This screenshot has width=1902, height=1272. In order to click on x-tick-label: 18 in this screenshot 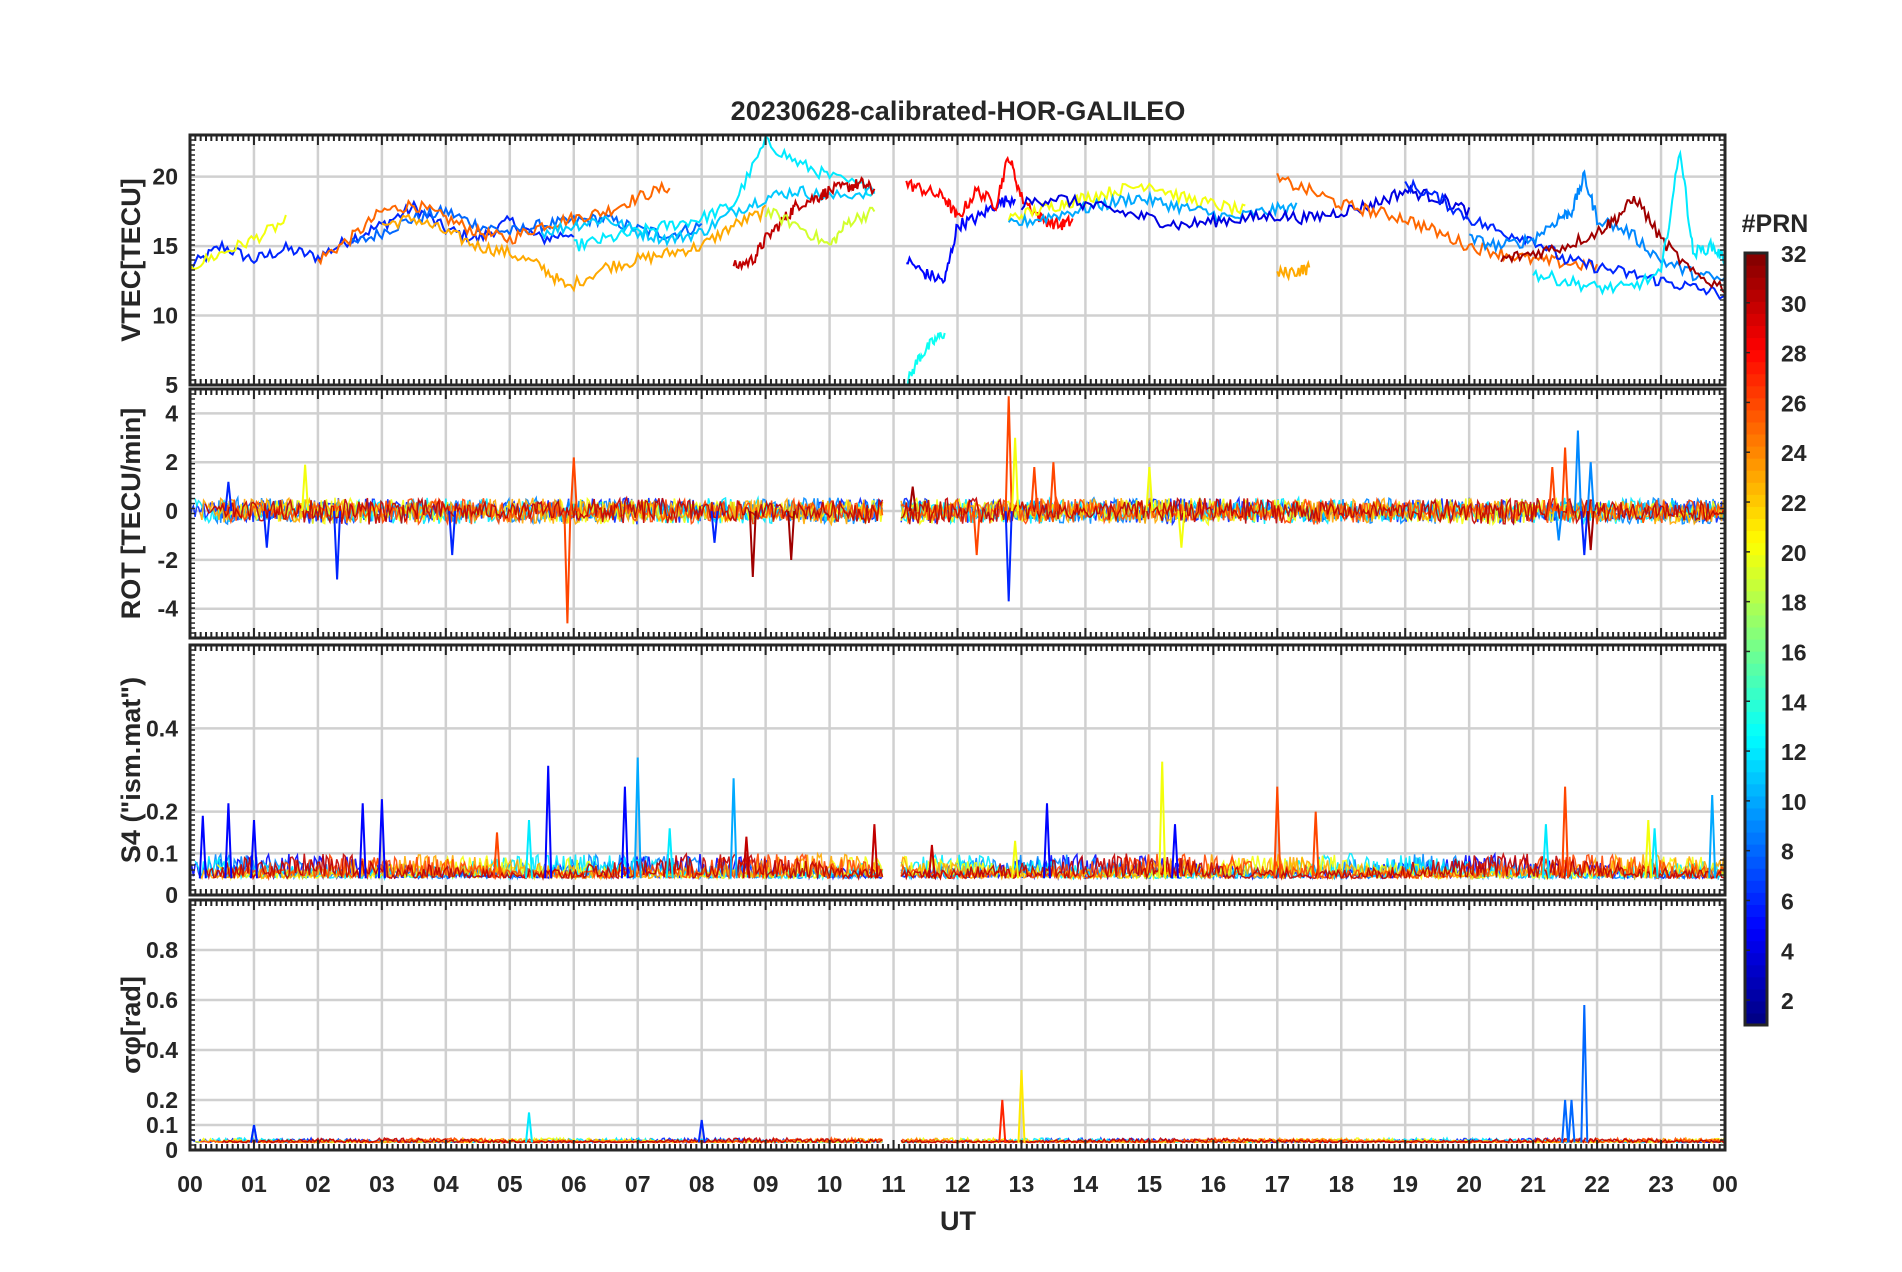, I will do `click(1341, 1184)`.